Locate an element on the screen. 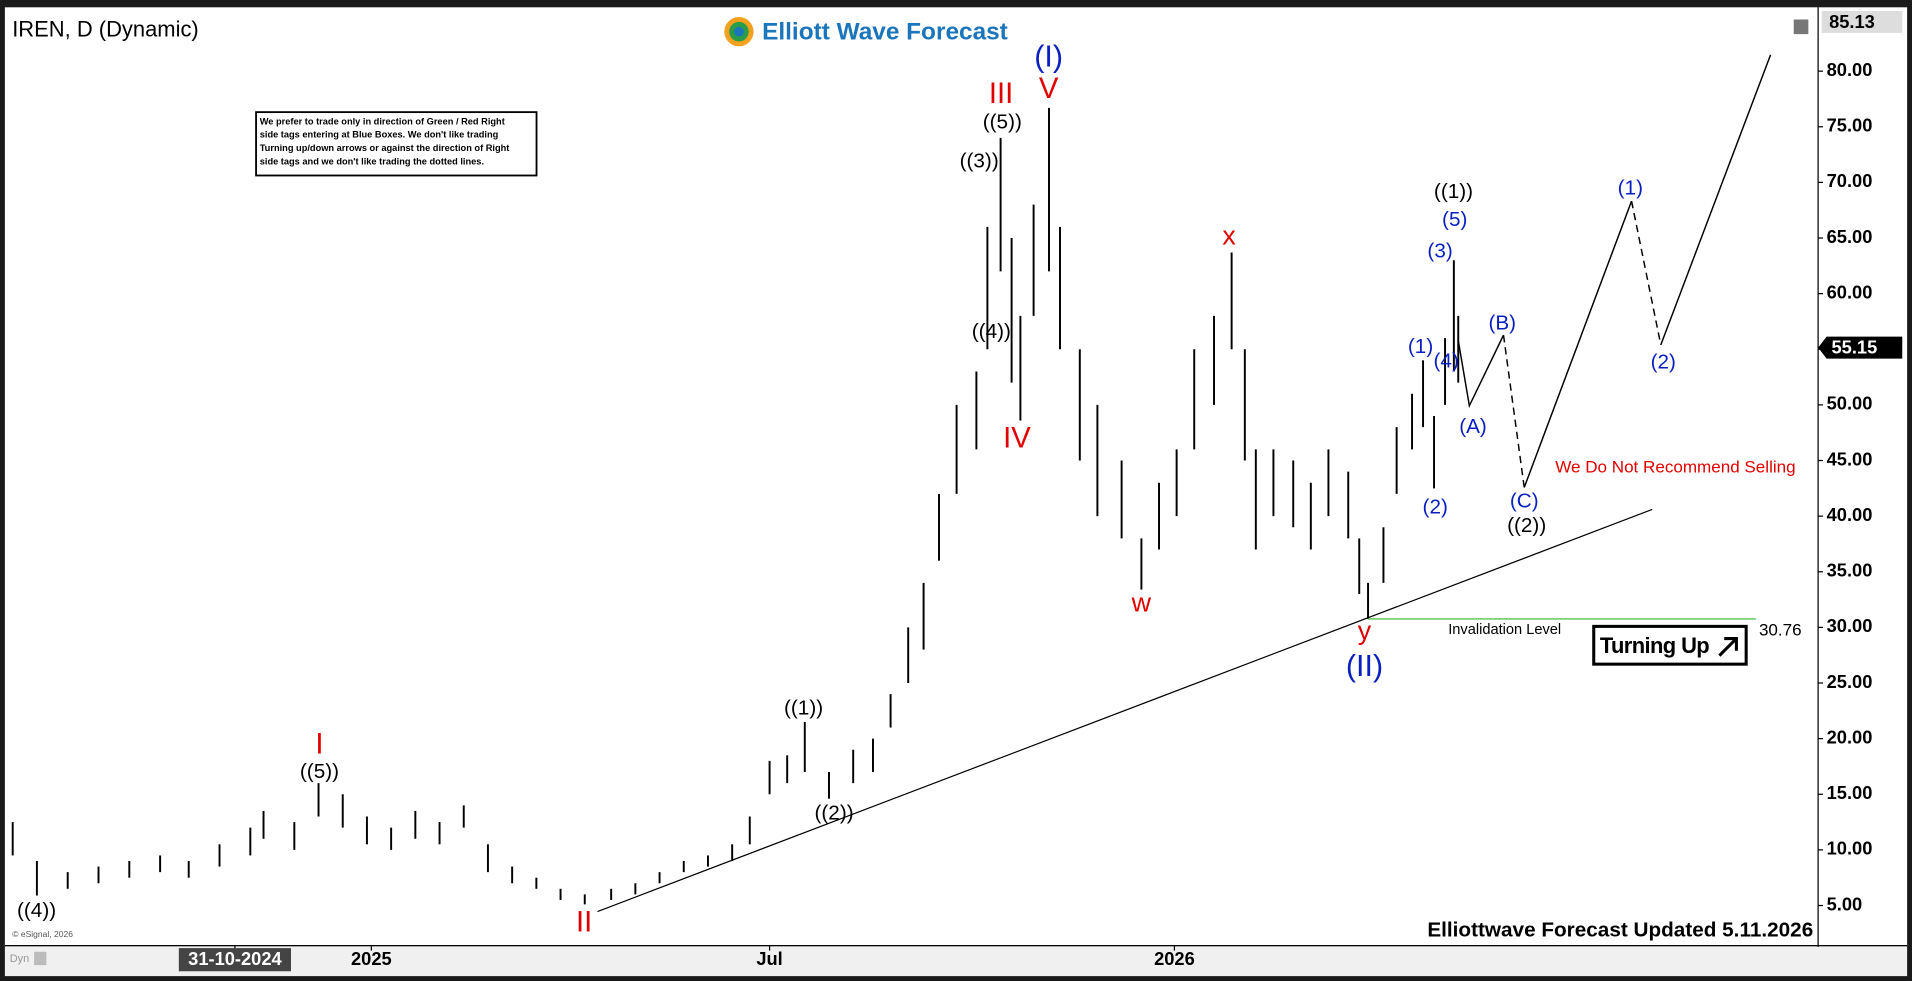 This screenshot has width=1912, height=981. y-tick-label: 25.00 is located at coordinates (1850, 681).